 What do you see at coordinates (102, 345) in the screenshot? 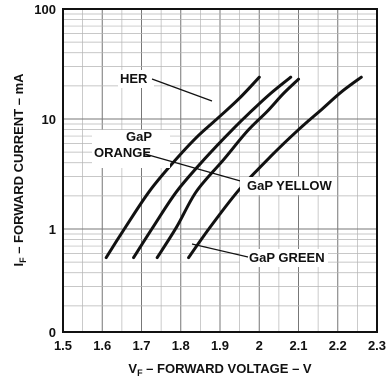
I see `x-tick-label: 1.6` at bounding box center [102, 345].